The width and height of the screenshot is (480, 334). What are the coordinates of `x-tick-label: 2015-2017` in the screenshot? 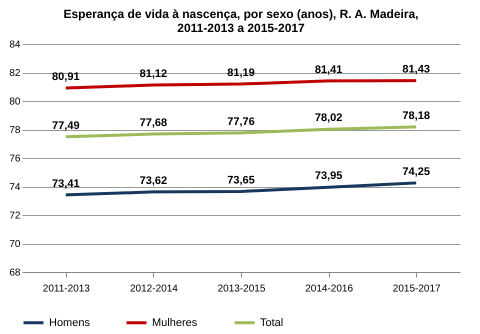 It's located at (417, 289).